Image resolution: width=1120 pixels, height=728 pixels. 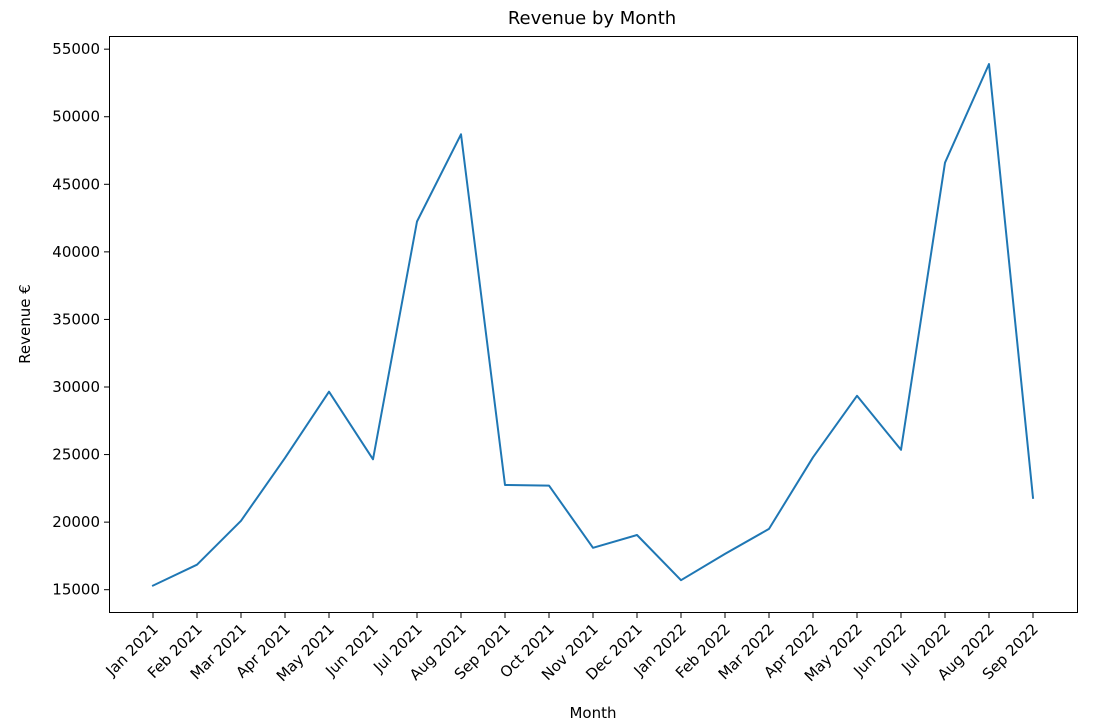 What do you see at coordinates (76, 319) in the screenshot?
I see `y-tick-label: 35000` at bounding box center [76, 319].